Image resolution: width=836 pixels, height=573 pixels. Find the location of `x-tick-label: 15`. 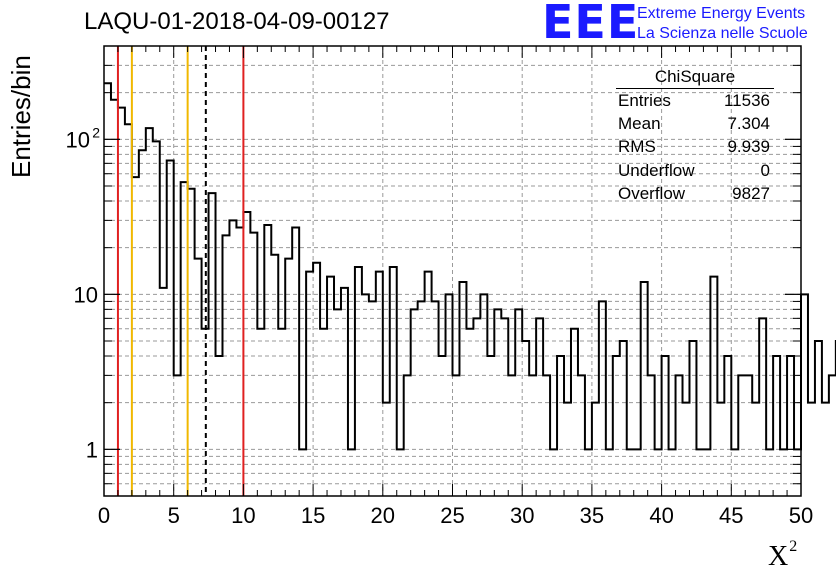

x-tick-label: 15 is located at coordinates (313, 515).